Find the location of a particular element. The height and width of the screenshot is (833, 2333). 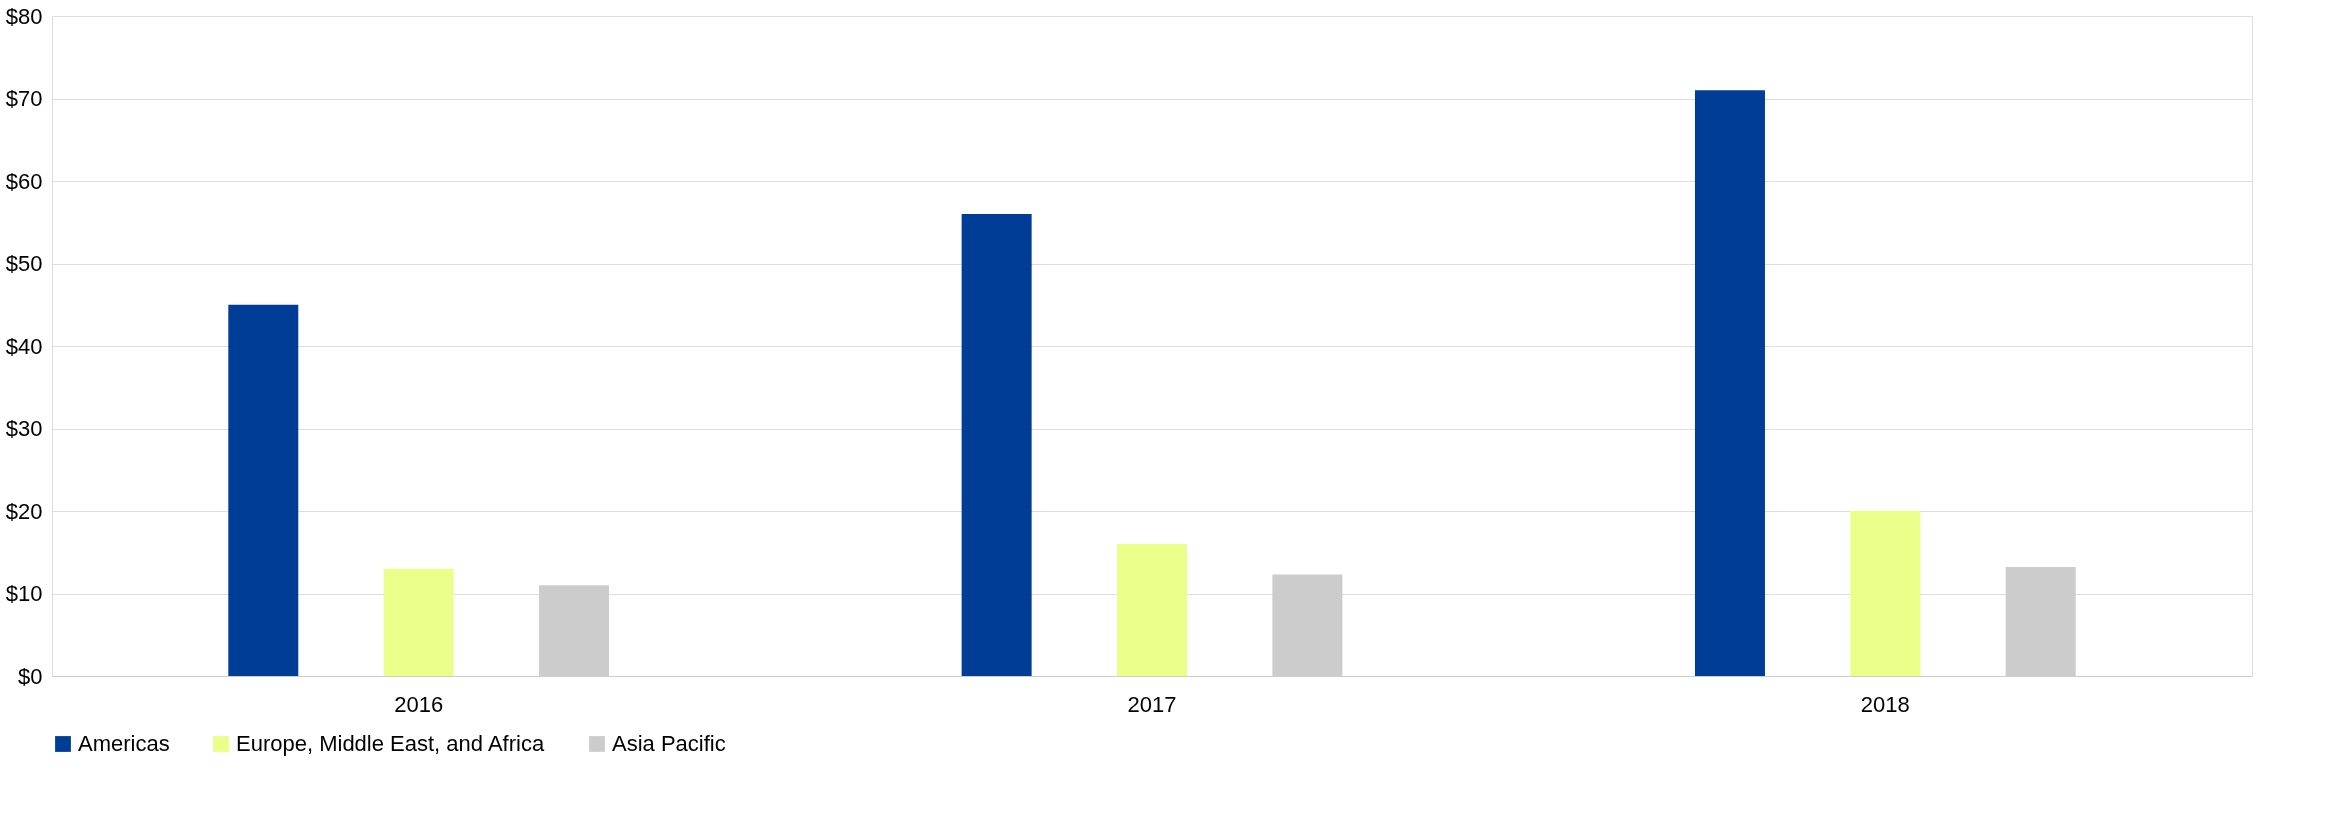

legend-label: Europe, Middle East, and Africa is located at coordinates (390, 743).